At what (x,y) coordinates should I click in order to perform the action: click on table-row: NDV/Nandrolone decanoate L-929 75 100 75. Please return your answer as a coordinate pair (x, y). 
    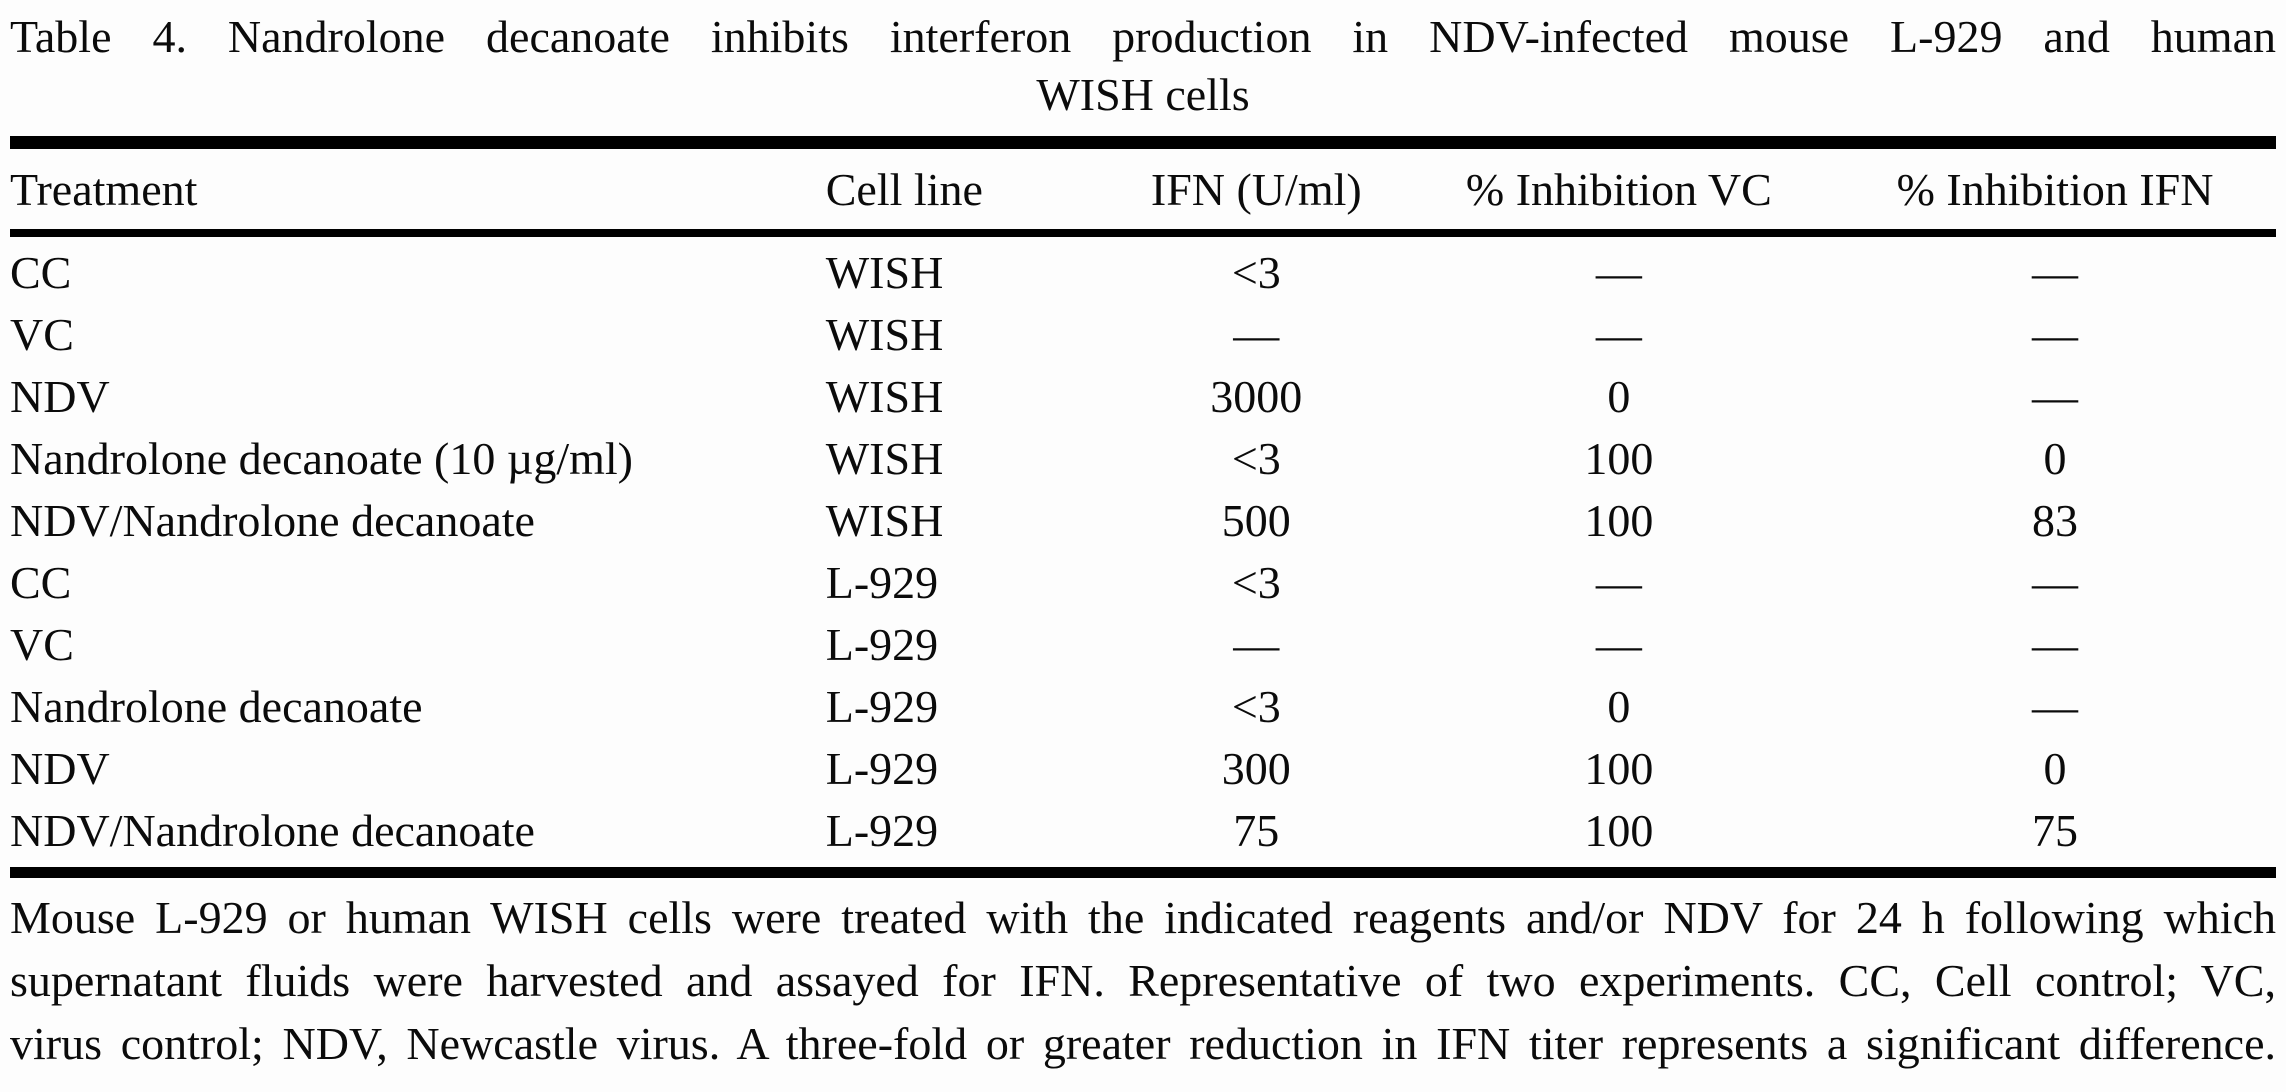
    Looking at the image, I should click on (1143, 830).